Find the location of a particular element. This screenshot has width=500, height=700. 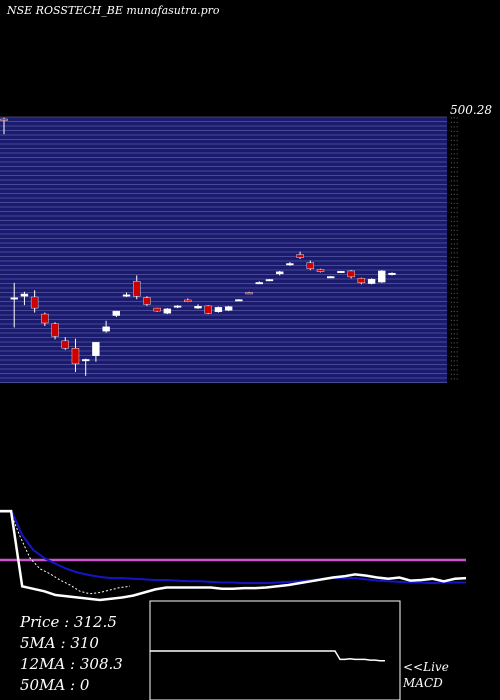

ma5-readout: 5MA : 310 is located at coordinates (59, 643).